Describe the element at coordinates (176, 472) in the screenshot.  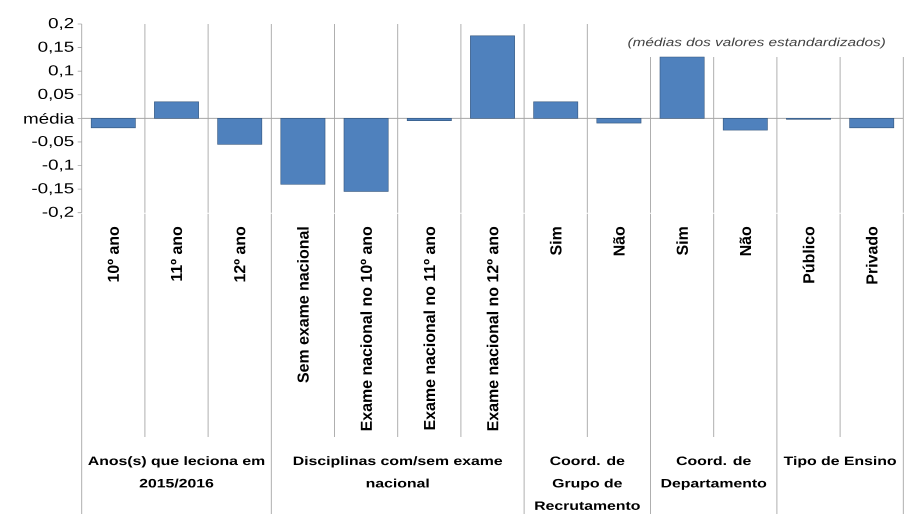
I see `text: Anos(s) que leciona em 2015/2016` at that location.